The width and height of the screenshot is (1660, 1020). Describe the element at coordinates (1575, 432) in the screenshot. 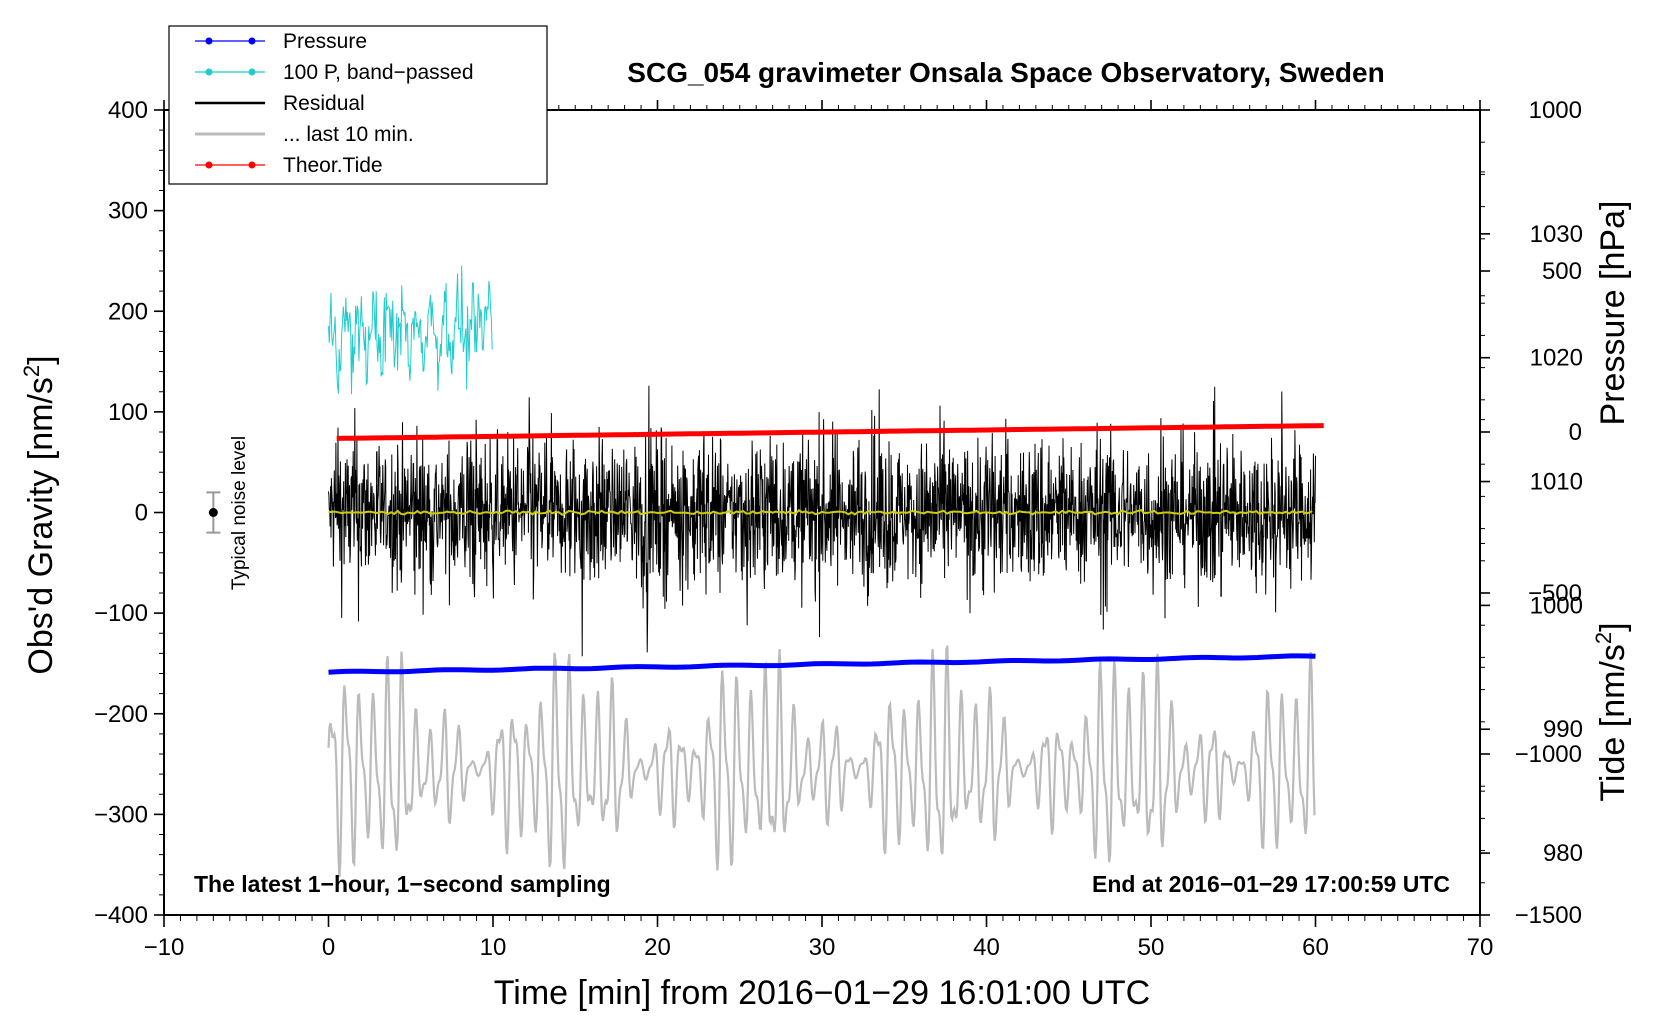

I see `tide-tick-label: 0` at that location.